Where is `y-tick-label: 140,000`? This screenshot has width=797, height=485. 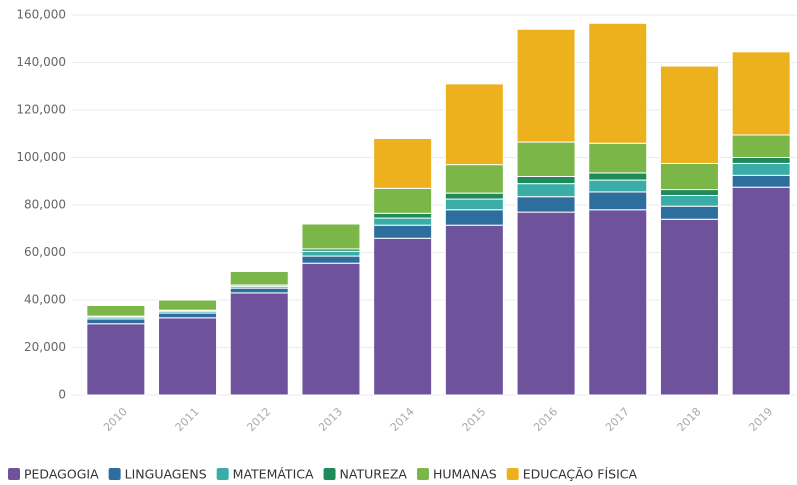
y-tick-label: 140,000 is located at coordinates (41, 62).